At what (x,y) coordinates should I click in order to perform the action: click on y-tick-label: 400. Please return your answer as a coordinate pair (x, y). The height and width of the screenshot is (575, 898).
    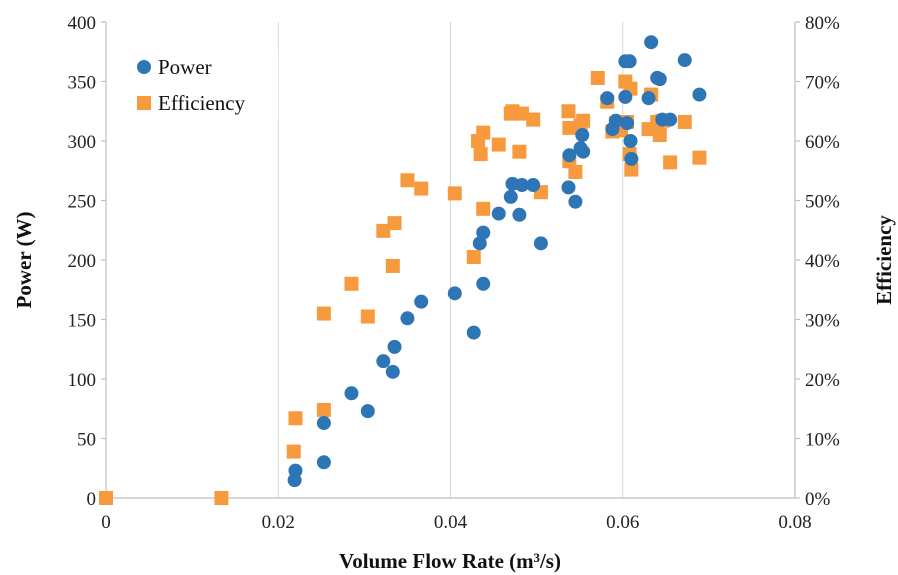
    Looking at the image, I should click on (82, 23).